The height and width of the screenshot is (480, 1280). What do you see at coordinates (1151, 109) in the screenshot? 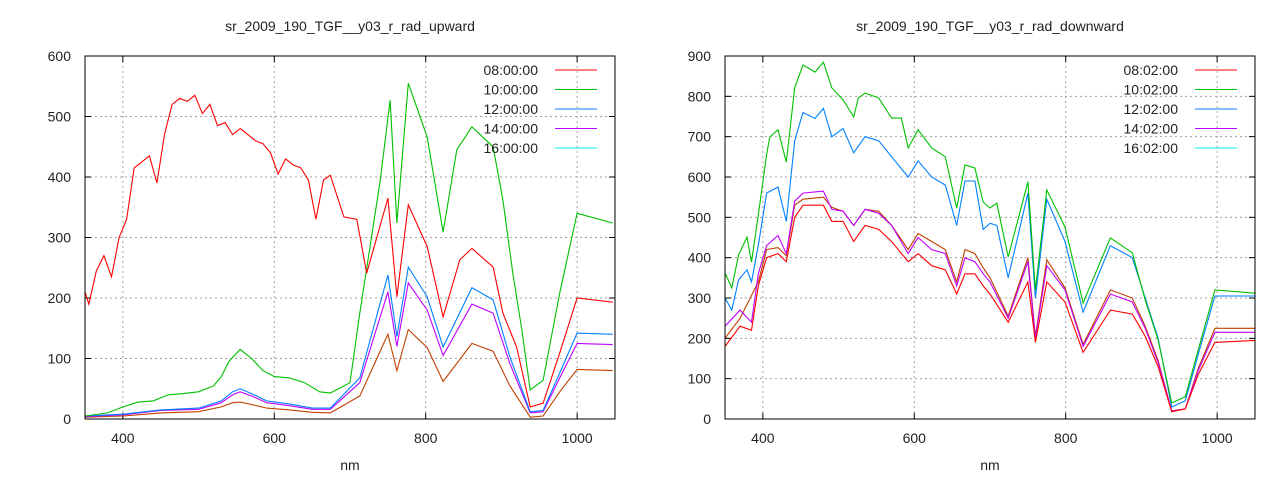
I see `legend-label: 12:02:00` at bounding box center [1151, 109].